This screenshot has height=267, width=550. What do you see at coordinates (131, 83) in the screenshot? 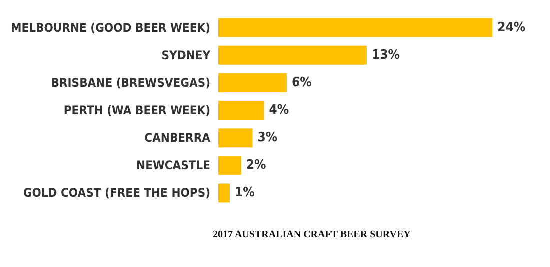
I see `y-tick-label: BRISBANE (BREWSVEGAS)` at bounding box center [131, 83].